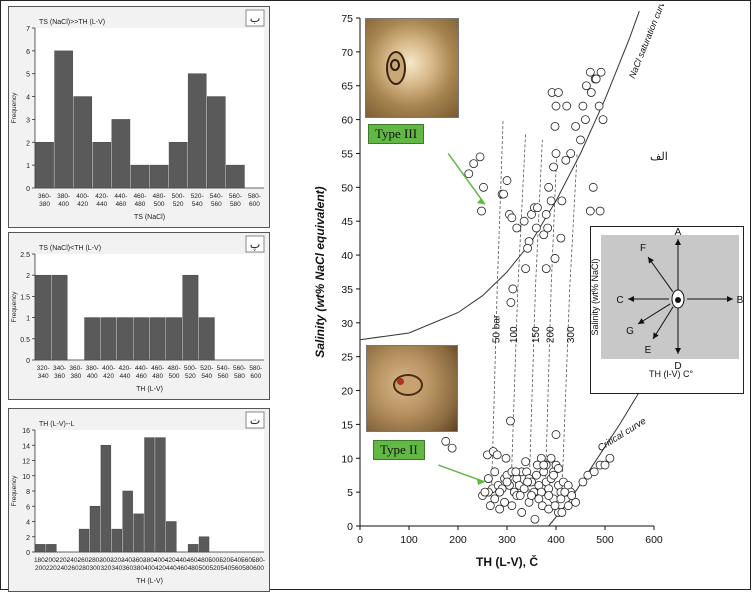  What do you see at coordinates (28, 507) in the screenshot?
I see `y-tick-label: 6` at bounding box center [28, 507].